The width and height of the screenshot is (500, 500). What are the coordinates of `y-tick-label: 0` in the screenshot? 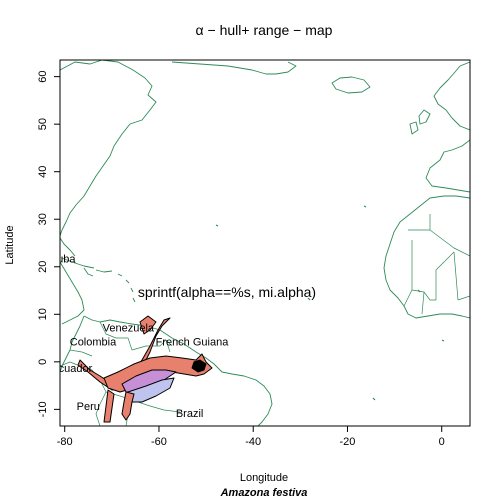 It's located at (43, 362).